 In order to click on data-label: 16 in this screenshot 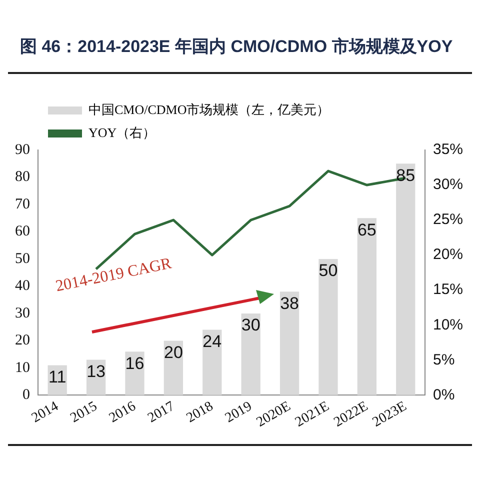, I will do `click(134, 363)`.